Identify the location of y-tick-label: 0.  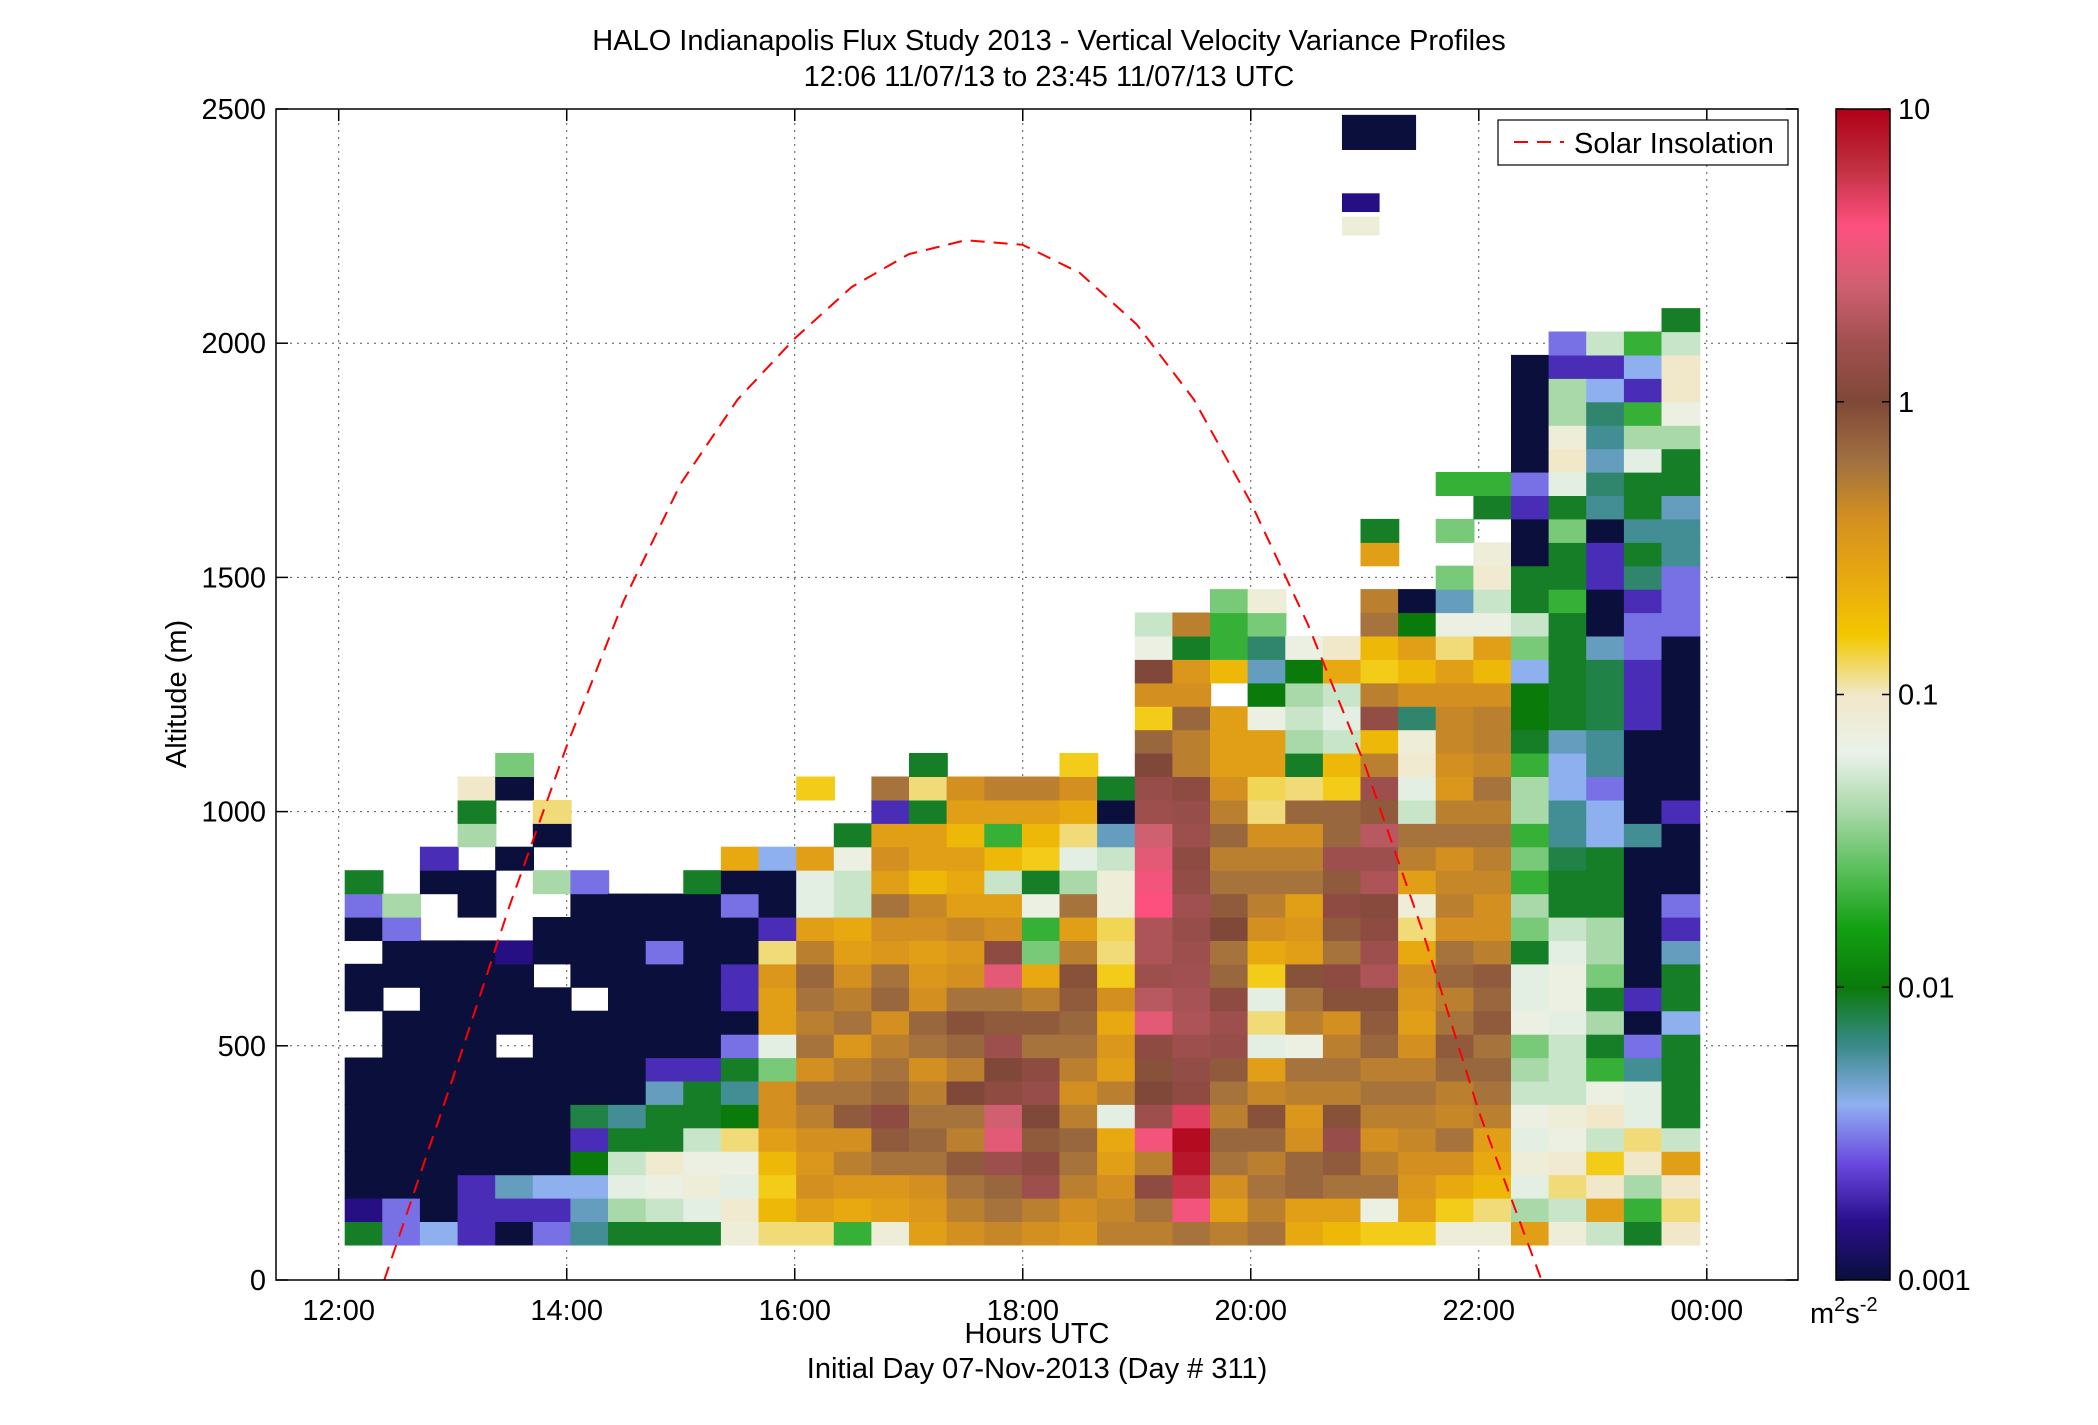
(258, 1281).